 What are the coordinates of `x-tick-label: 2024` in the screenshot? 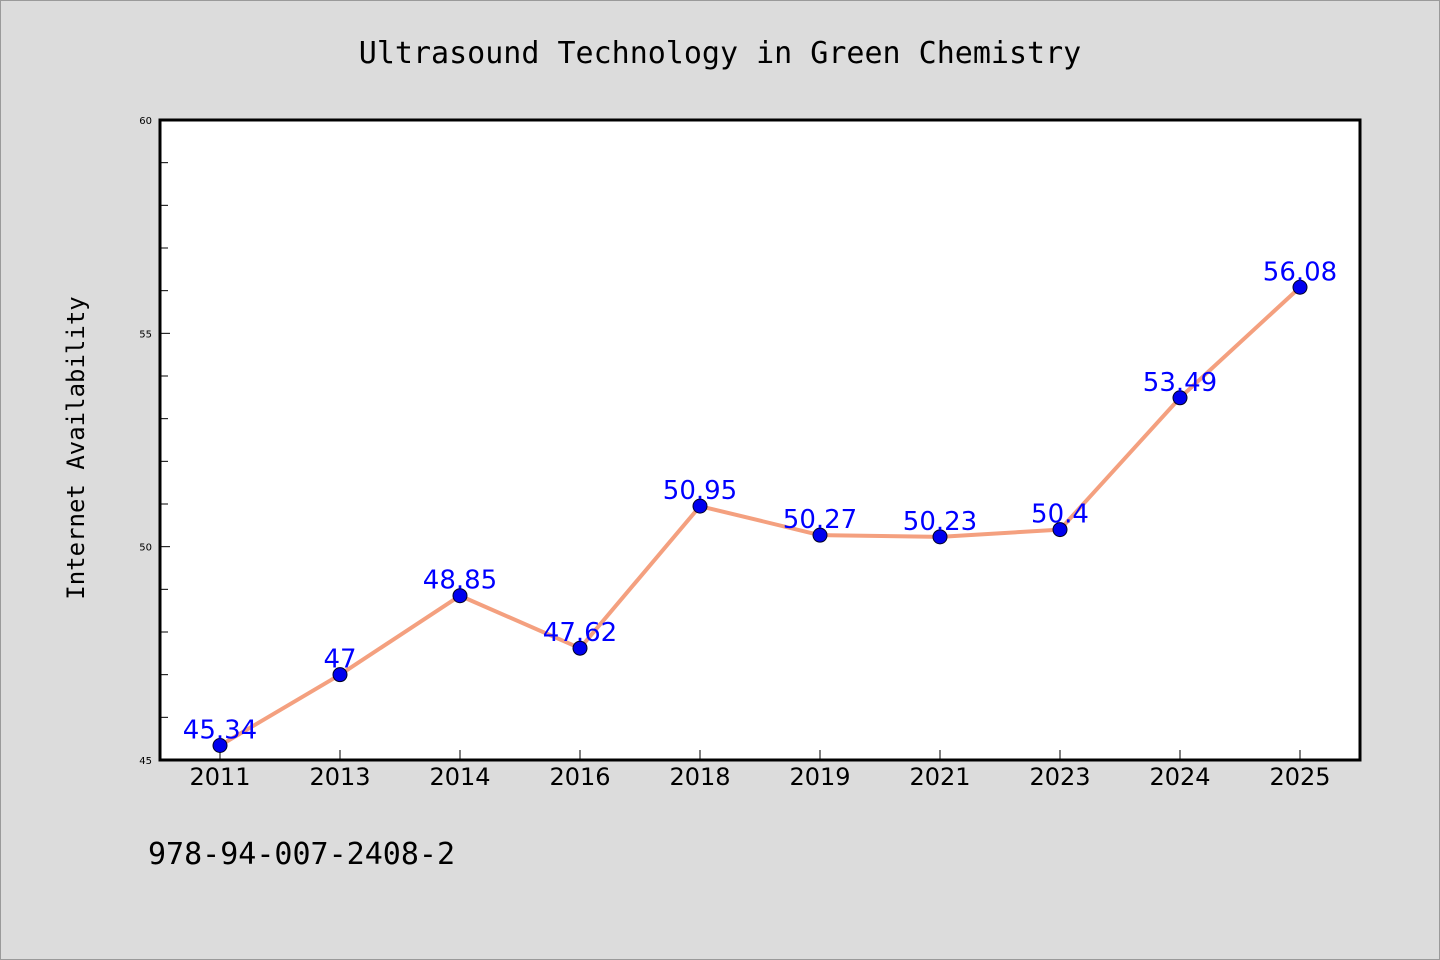 It's located at (1179, 777).